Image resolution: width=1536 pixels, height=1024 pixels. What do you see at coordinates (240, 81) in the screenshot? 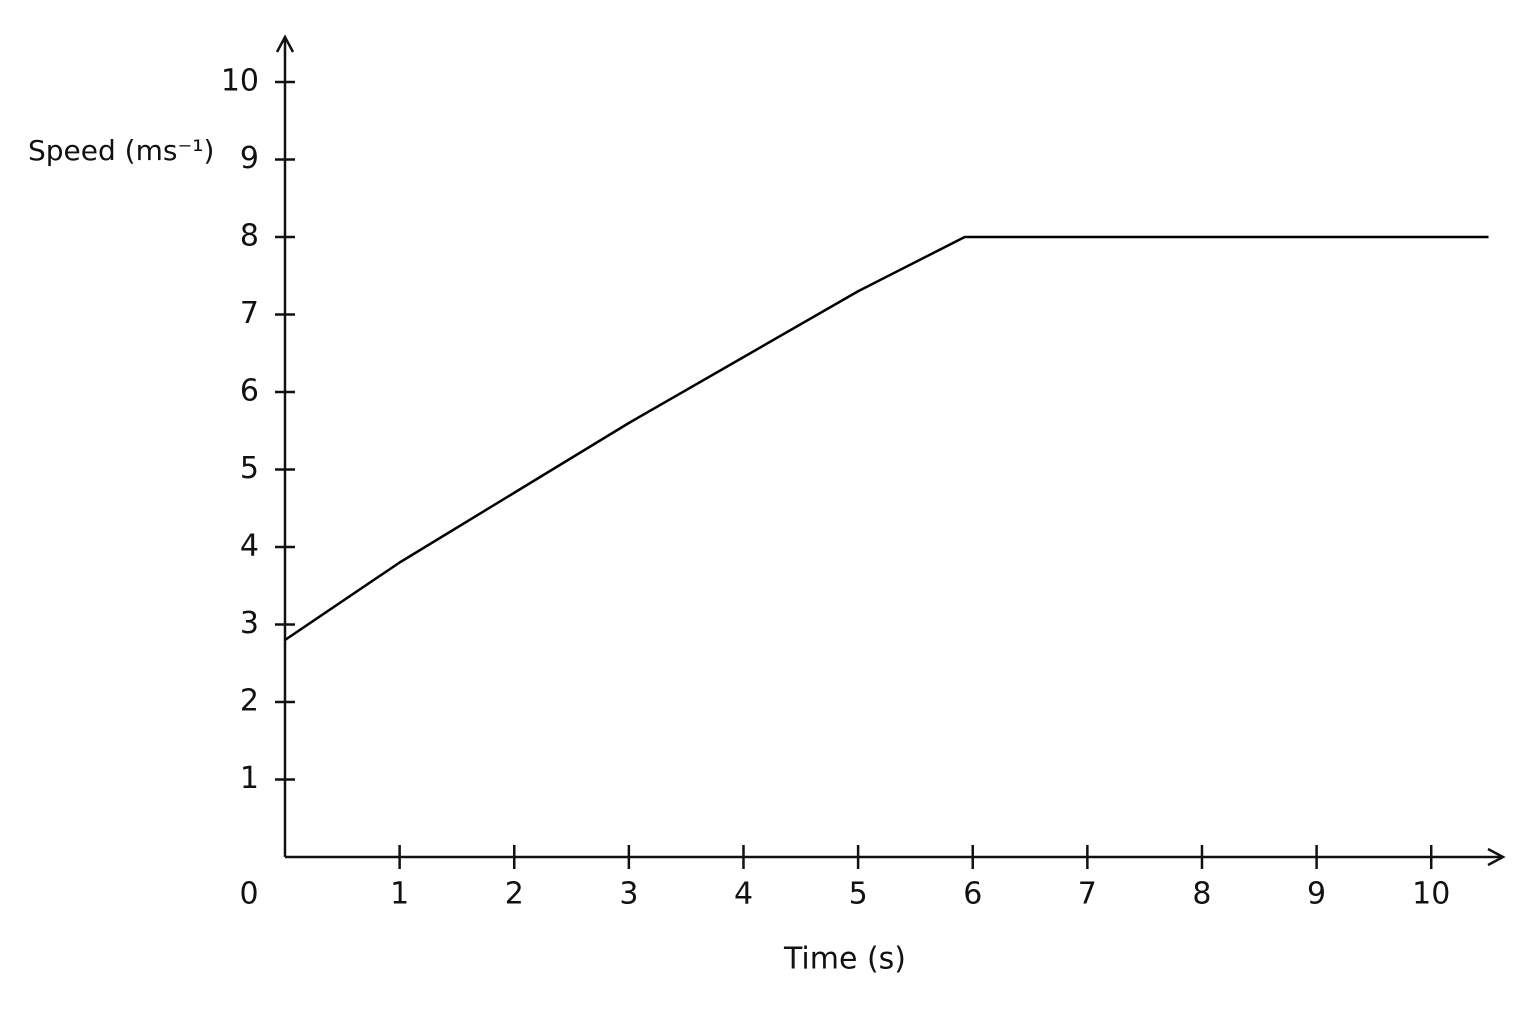
I see `y-tick-label: 10` at bounding box center [240, 81].